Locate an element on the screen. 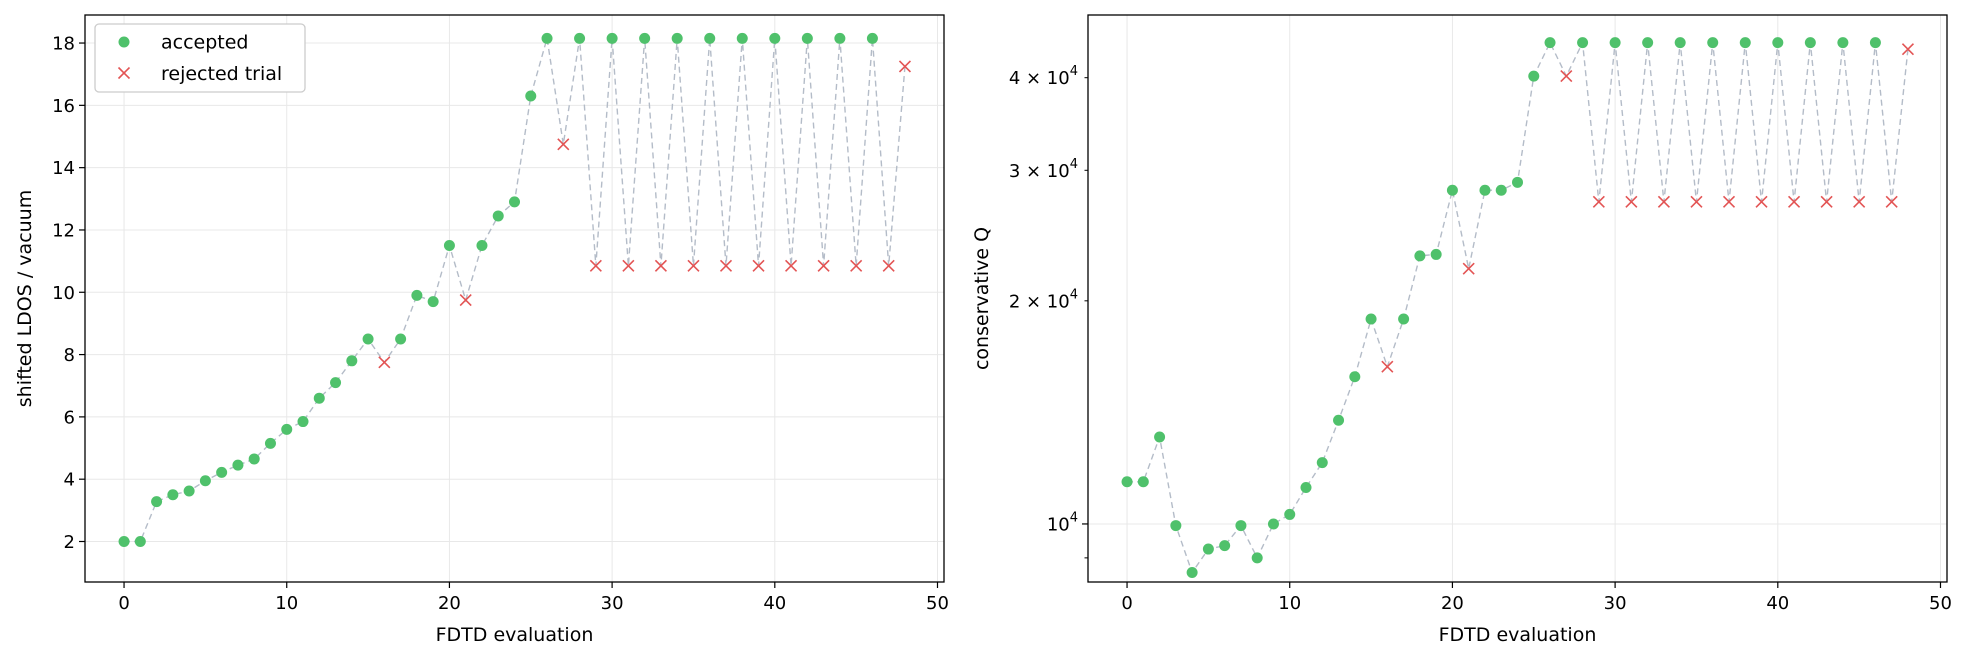  left-ytick-label: 14 is located at coordinates (63, 168).